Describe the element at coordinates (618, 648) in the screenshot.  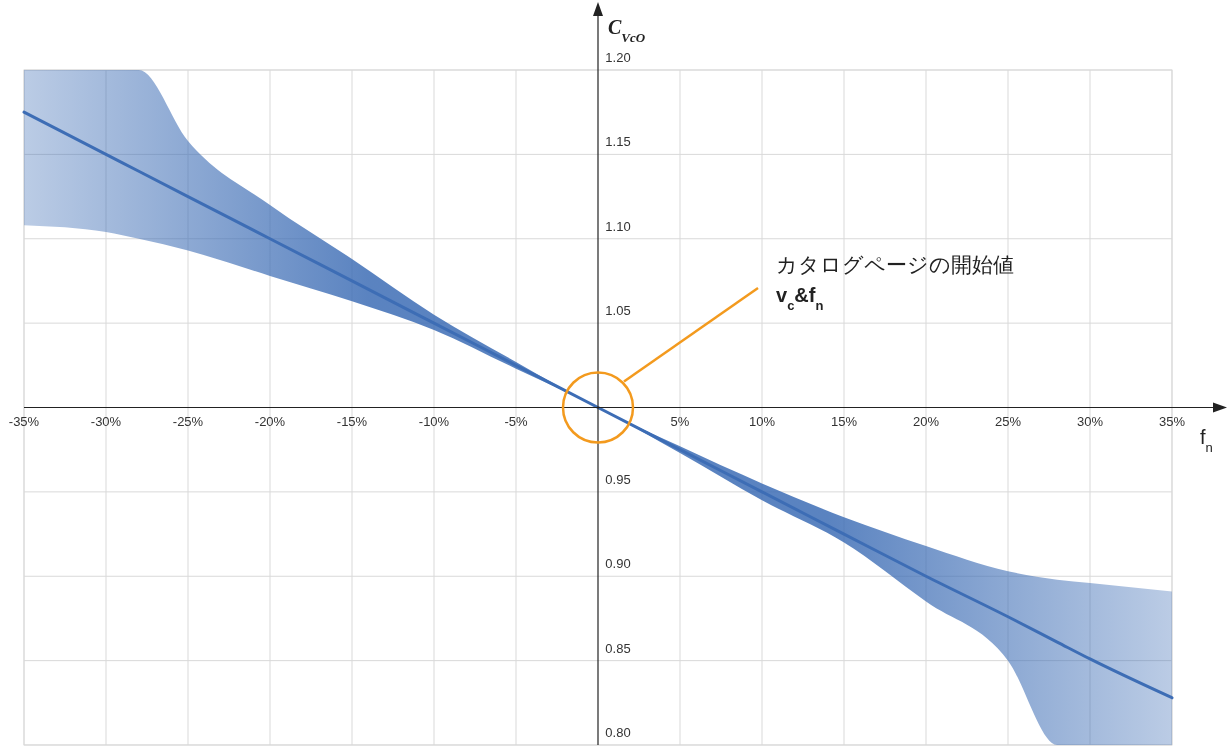
I see `y-tick-label: 0.85` at that location.